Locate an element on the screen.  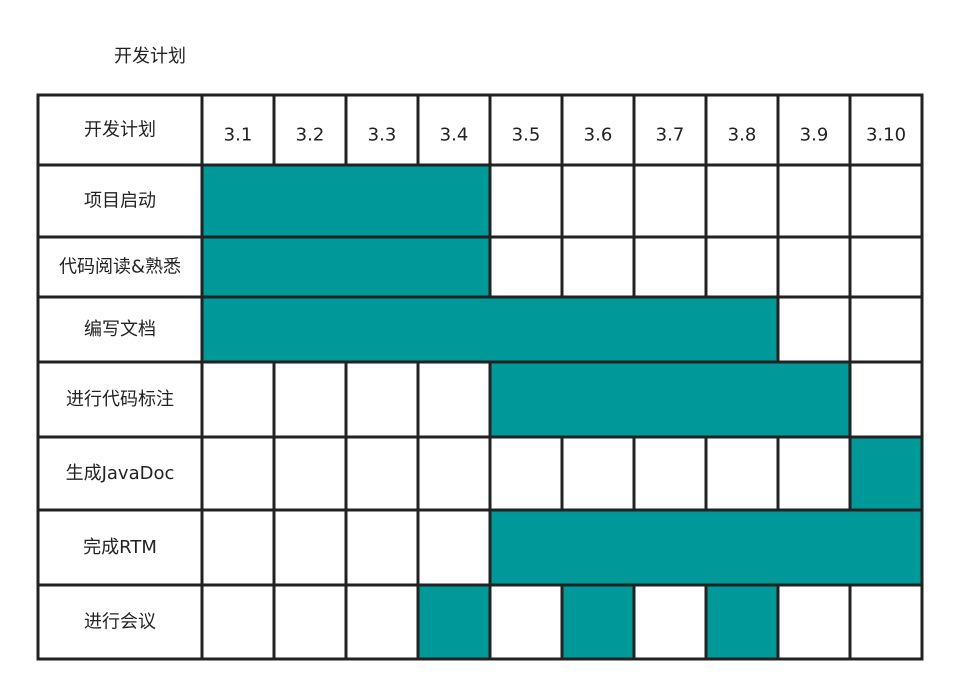
header-corner-label: 开发计划 is located at coordinates (120, 130).